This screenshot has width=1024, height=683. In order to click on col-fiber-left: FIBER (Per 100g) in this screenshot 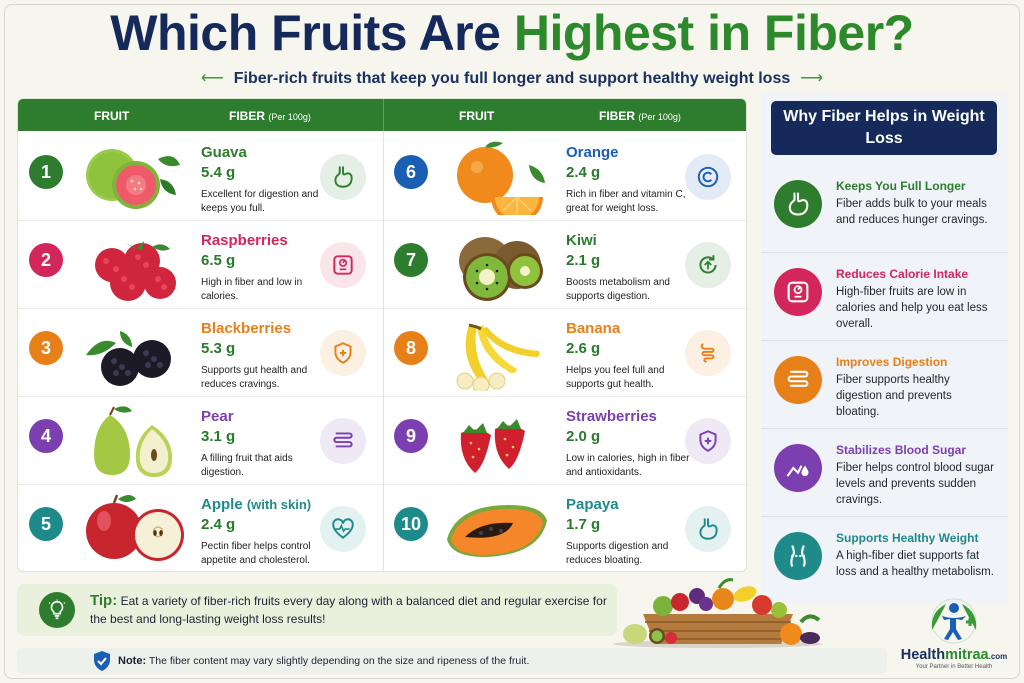, I will do `click(270, 116)`.